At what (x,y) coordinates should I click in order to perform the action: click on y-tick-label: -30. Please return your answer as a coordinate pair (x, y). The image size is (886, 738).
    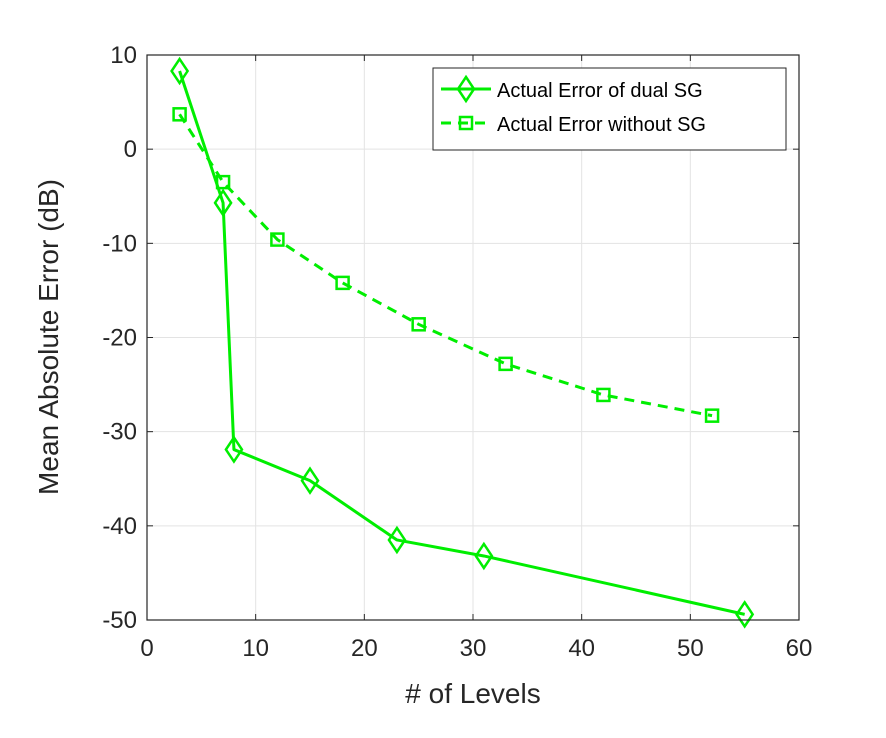
    Looking at the image, I should click on (119, 432).